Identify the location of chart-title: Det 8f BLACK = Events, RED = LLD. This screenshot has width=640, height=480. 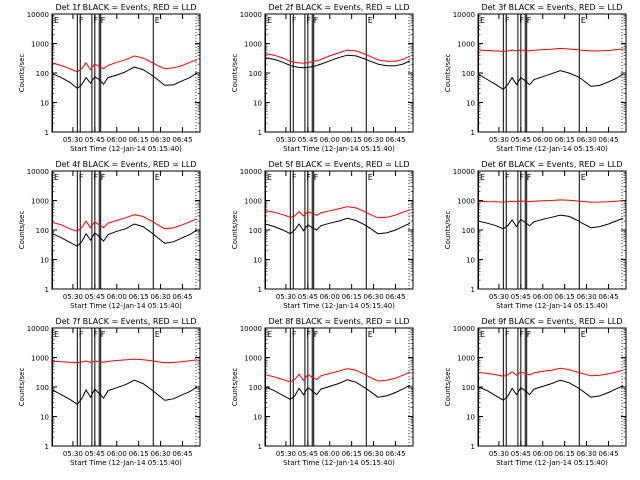
(338, 321).